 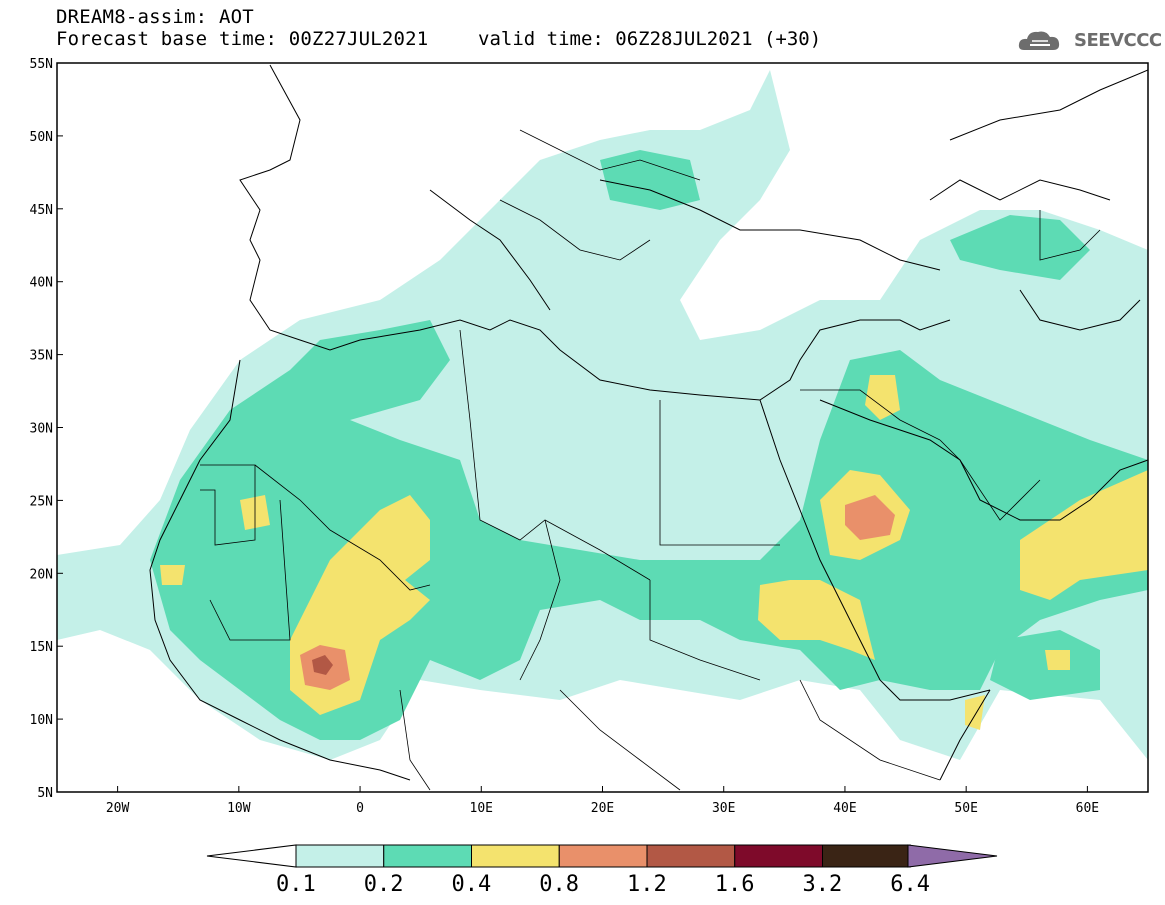 What do you see at coordinates (844, 808) in the screenshot?
I see `lon-tick-label: 40E` at bounding box center [844, 808].